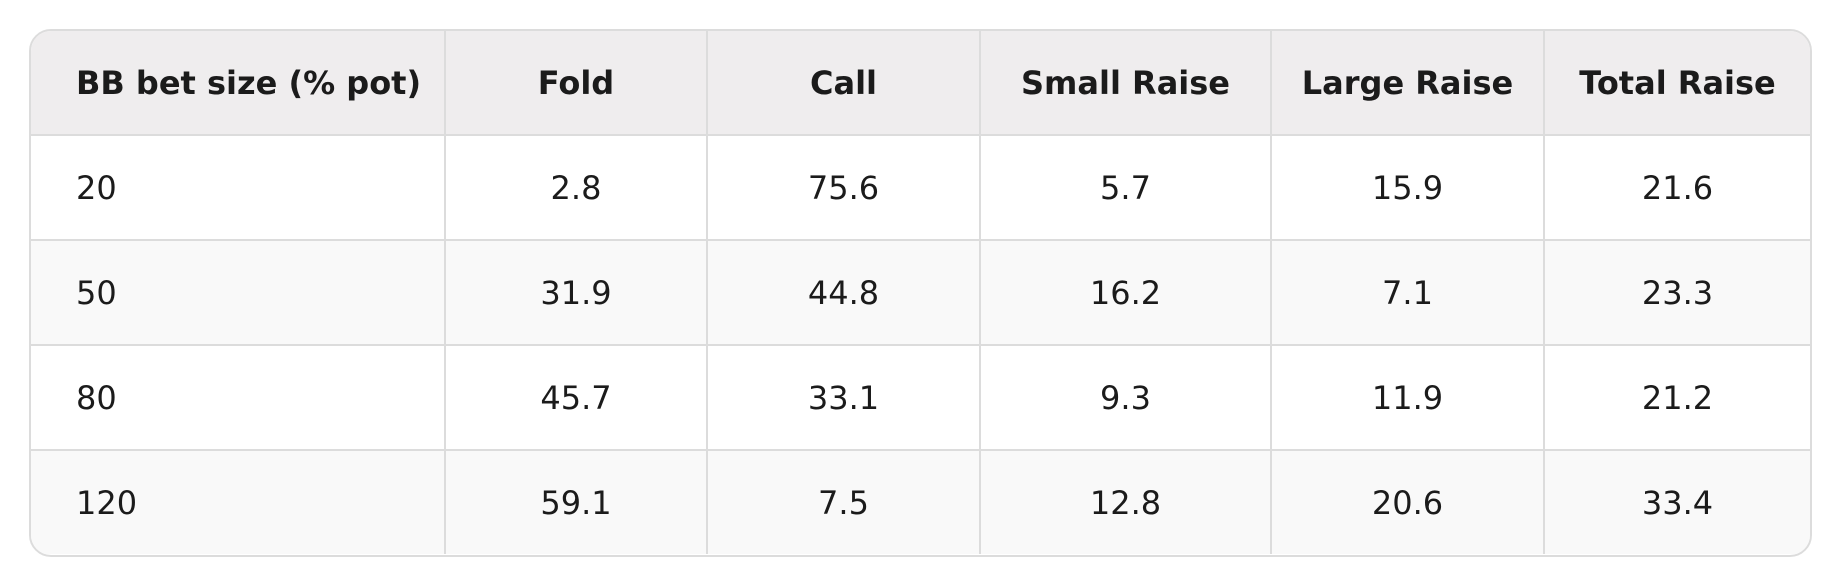  What do you see at coordinates (1677, 502) in the screenshot?
I see `table-cell: 33.4` at bounding box center [1677, 502].